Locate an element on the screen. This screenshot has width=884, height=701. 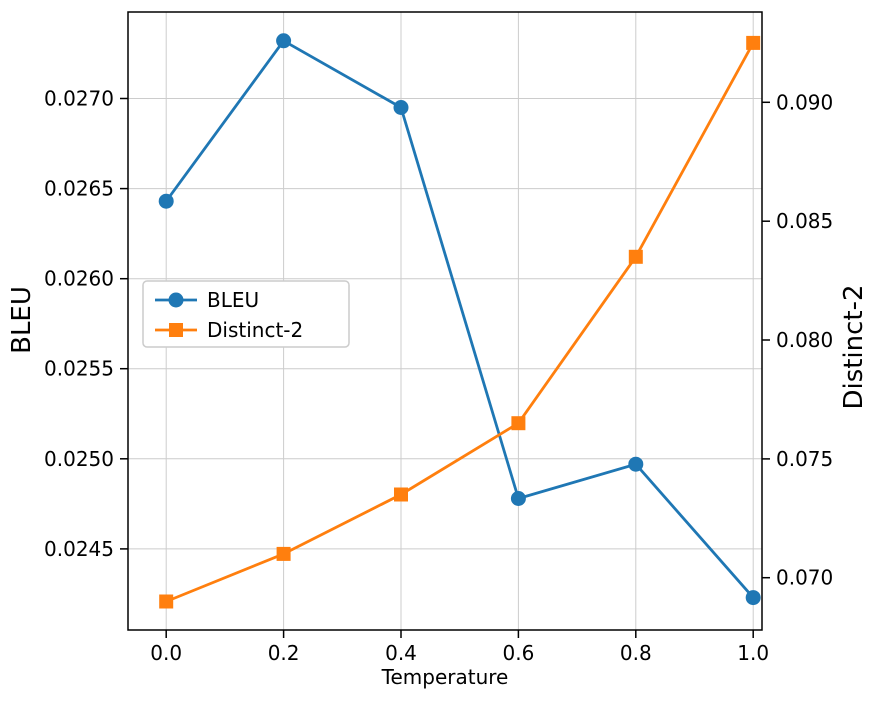
x-axis-tick-label: 1.0 is located at coordinates (753, 653).